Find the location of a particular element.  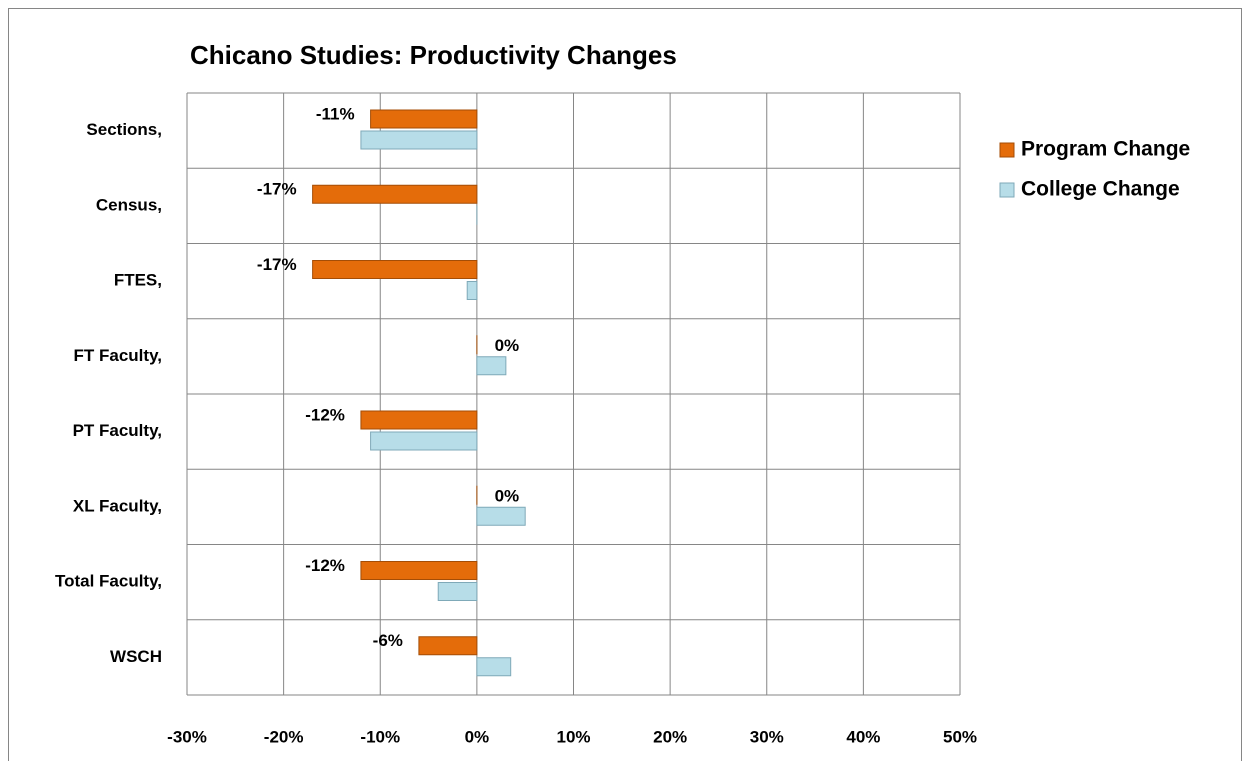

x-tick-label: 40% is located at coordinates (863, 736).